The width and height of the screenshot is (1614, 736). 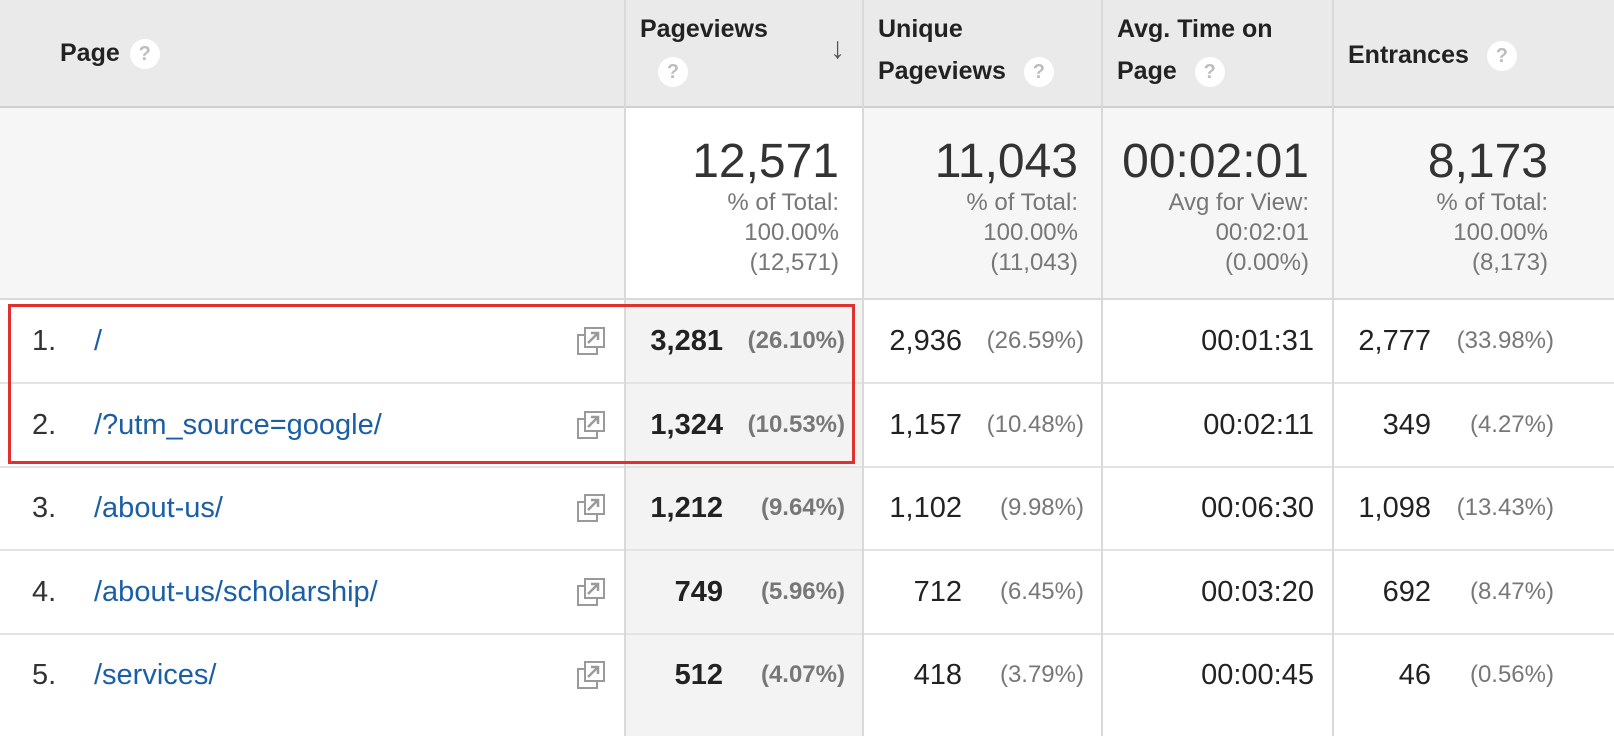 I want to click on totals-entrances-count: (8,173), so click(x=1509, y=262).